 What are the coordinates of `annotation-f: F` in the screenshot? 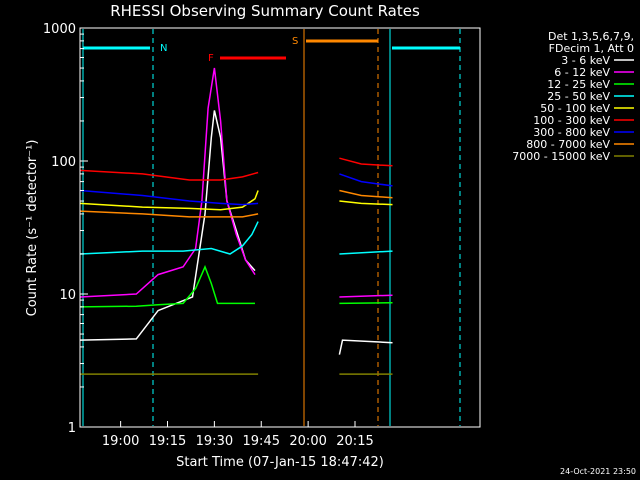 It's located at (211, 58).